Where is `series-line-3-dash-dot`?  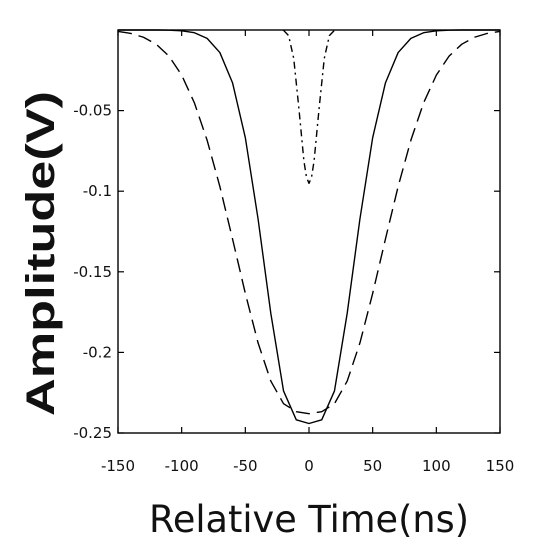
series-line-3-dash-dot is located at coordinates (309, 106).